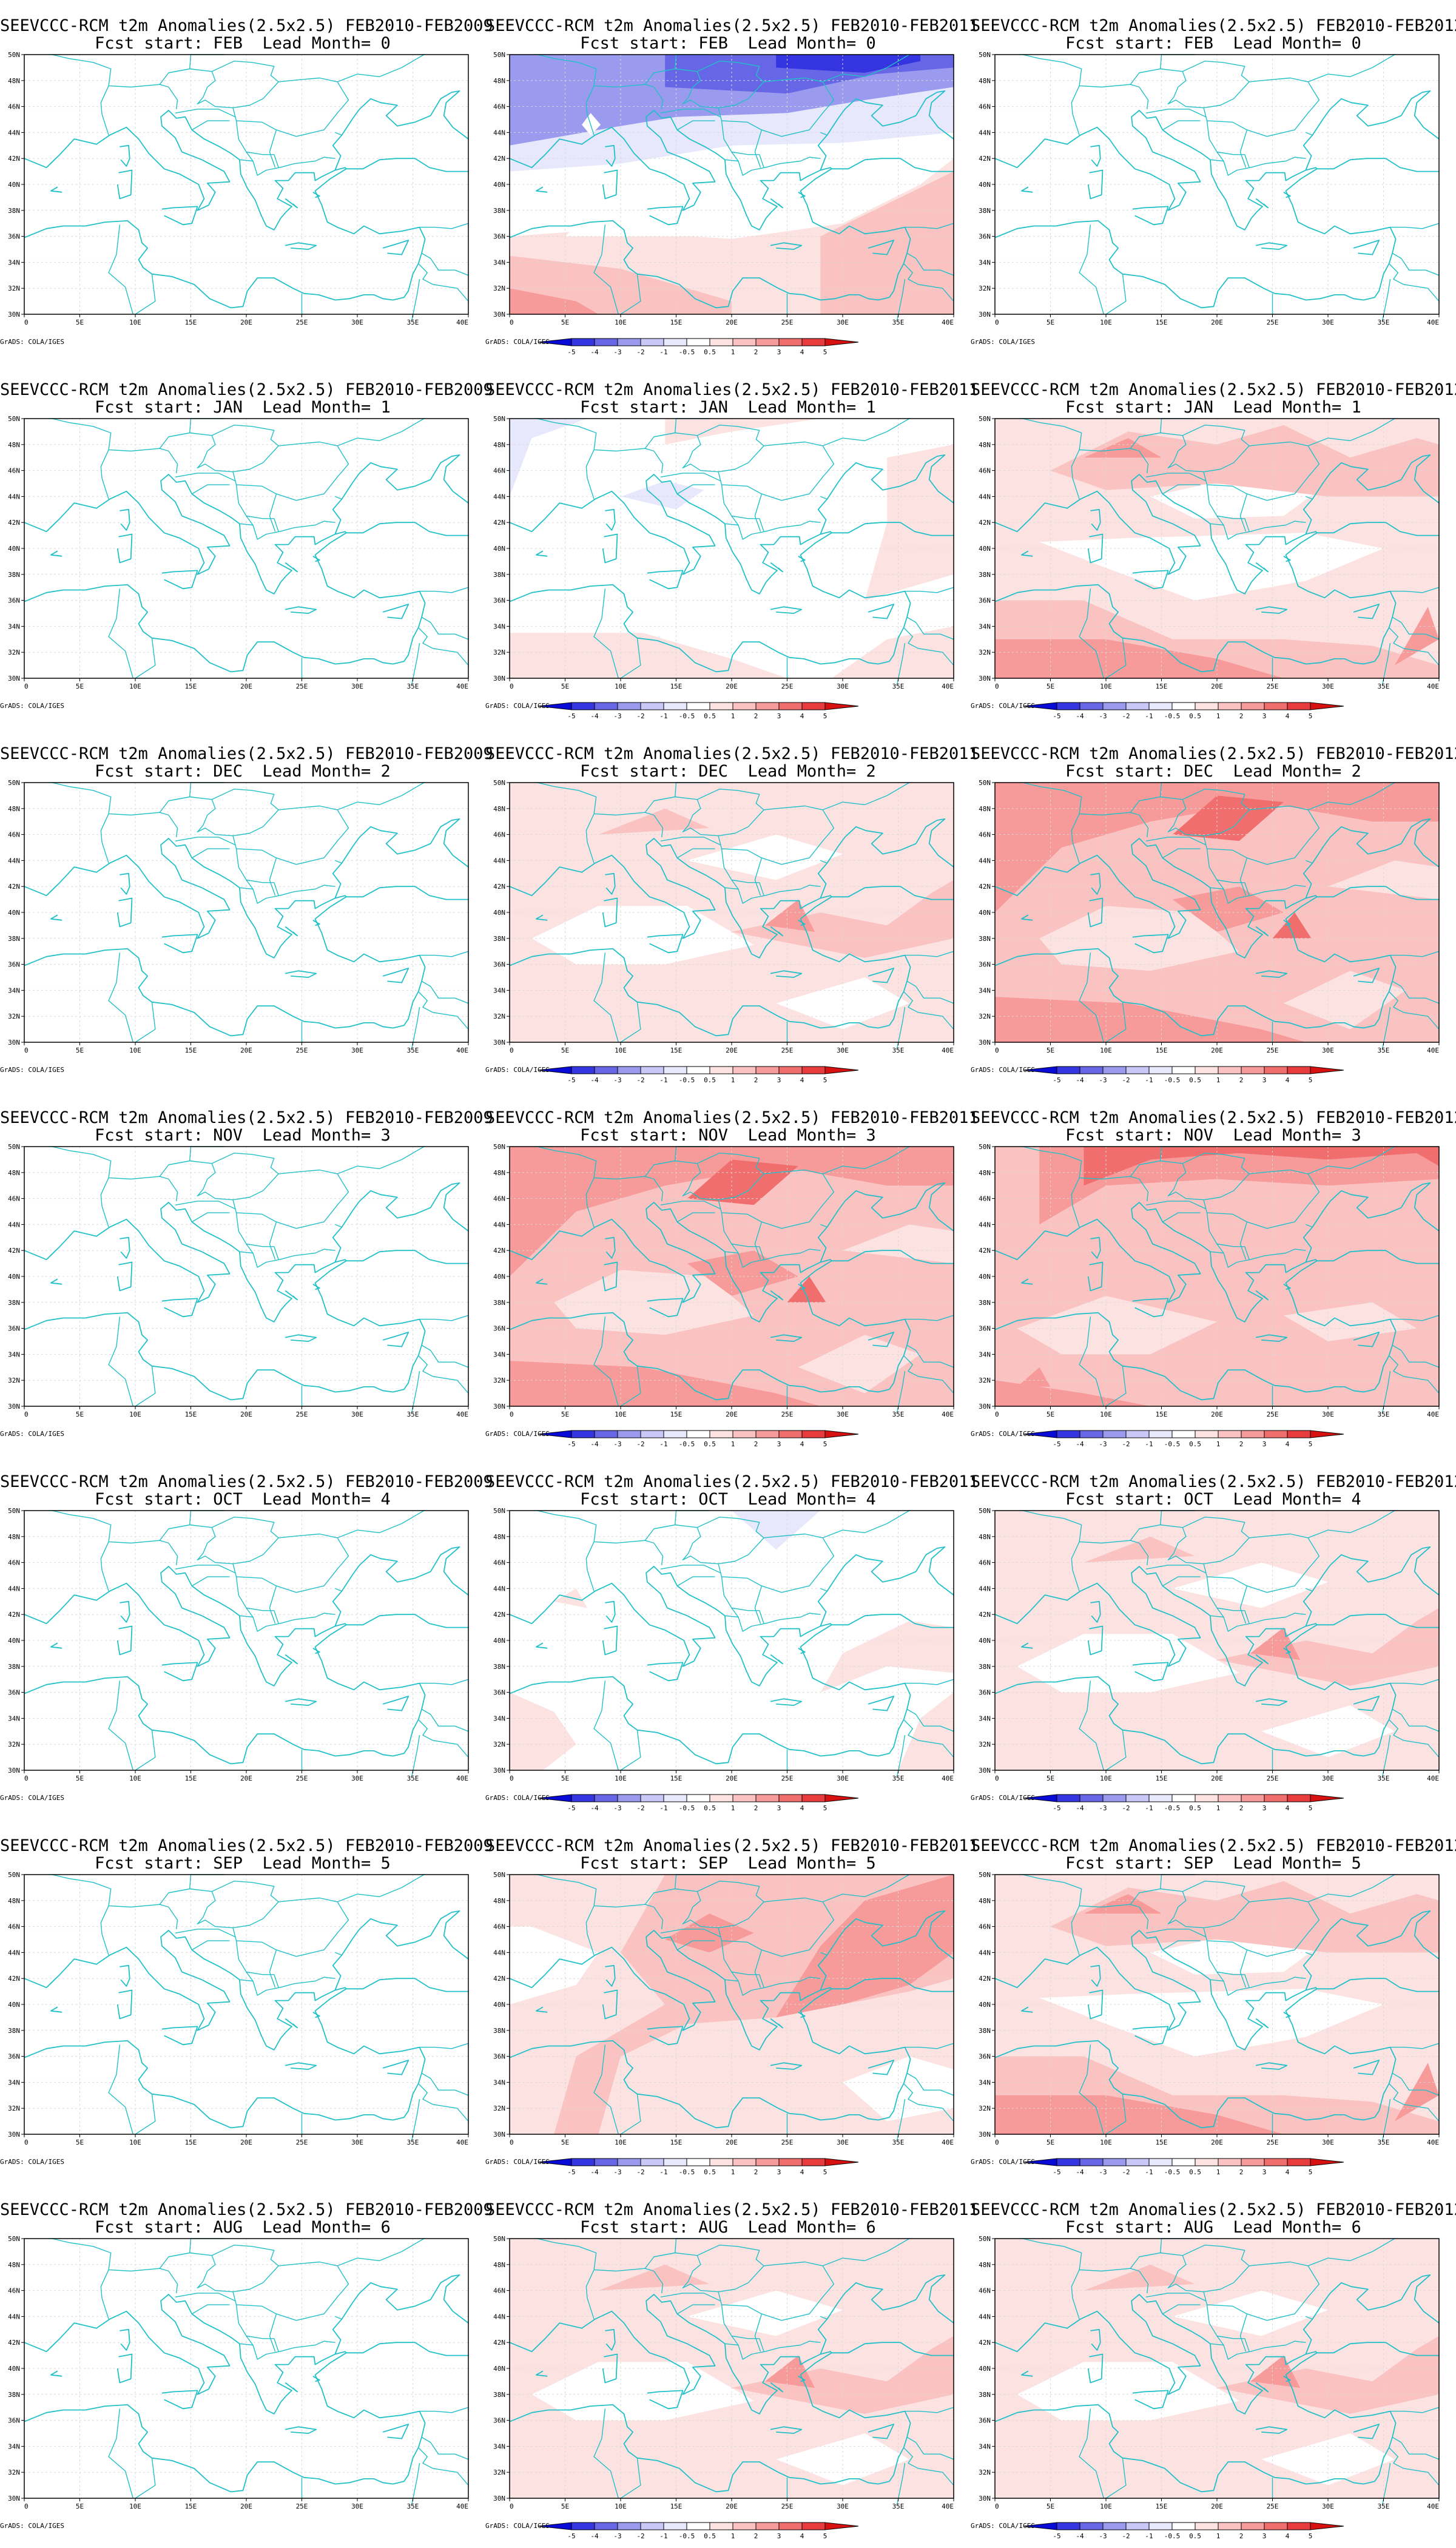 The image size is (1456, 2548). Describe the element at coordinates (1149, 1808) in the screenshot. I see `colorbar-label: -1` at that location.